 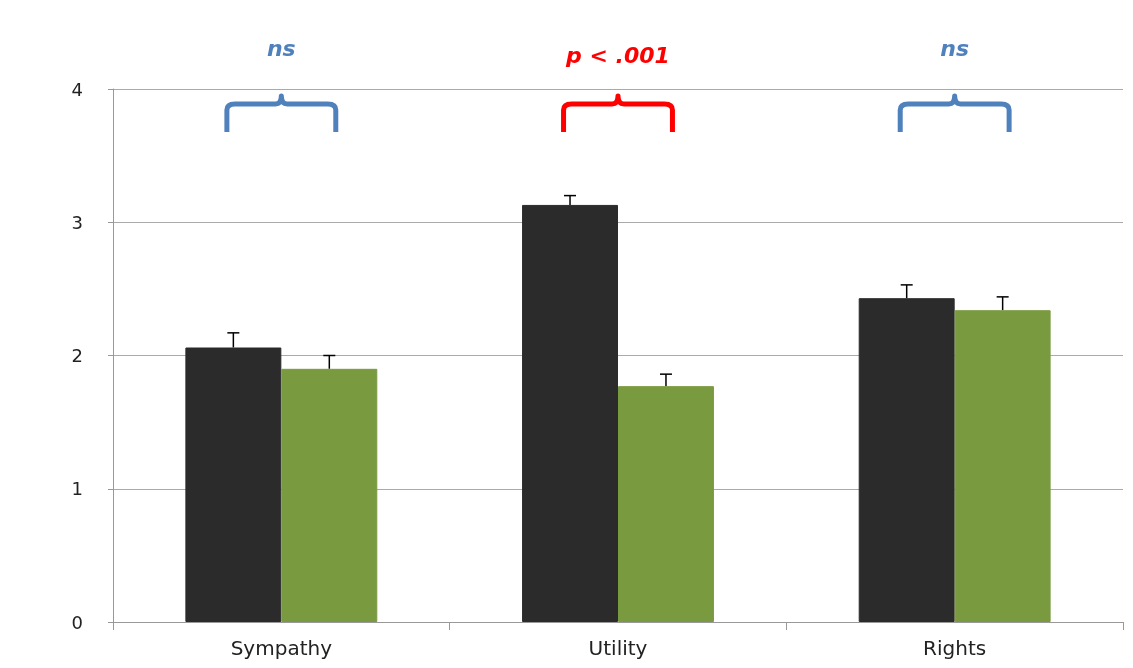 I want to click on text: p < .001, so click(x=617, y=55).